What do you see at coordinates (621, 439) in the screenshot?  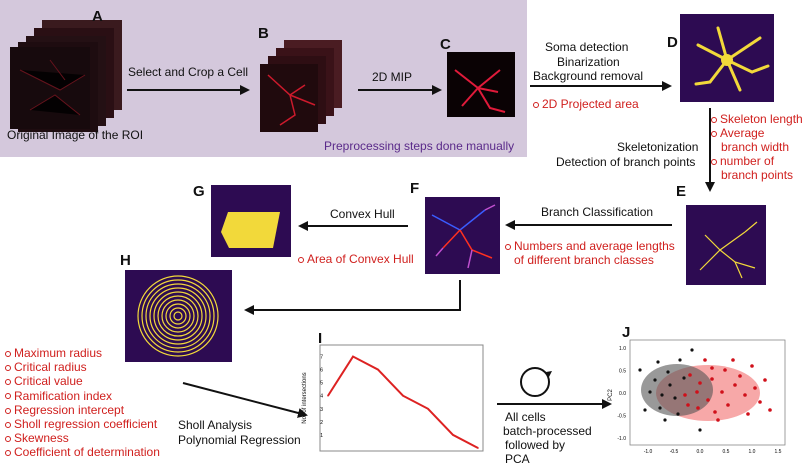 I see `pca-ytick-label: -1.0` at bounding box center [621, 439].